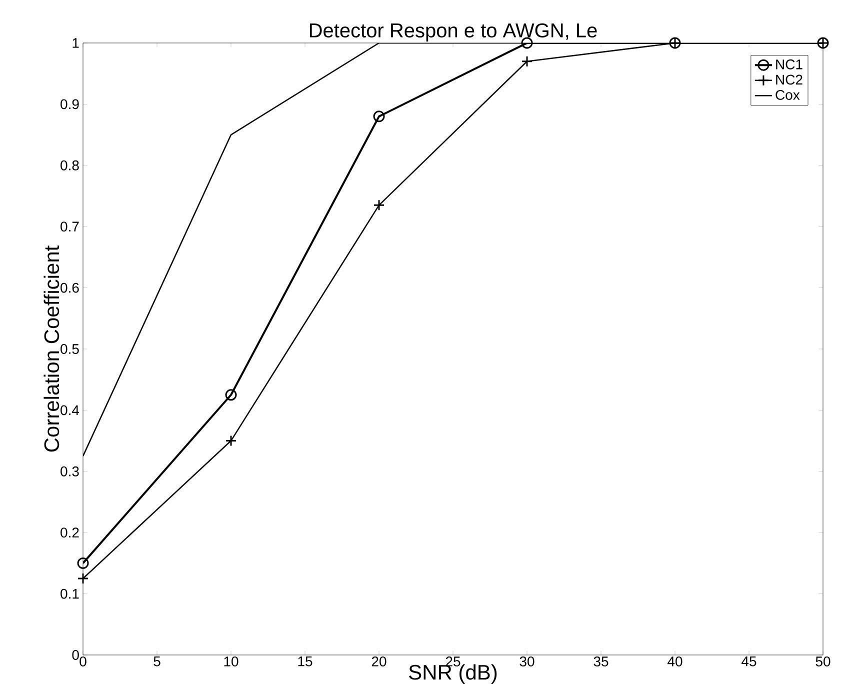  What do you see at coordinates (823, 661) in the screenshot?
I see `x-tick-label: 50` at bounding box center [823, 661].